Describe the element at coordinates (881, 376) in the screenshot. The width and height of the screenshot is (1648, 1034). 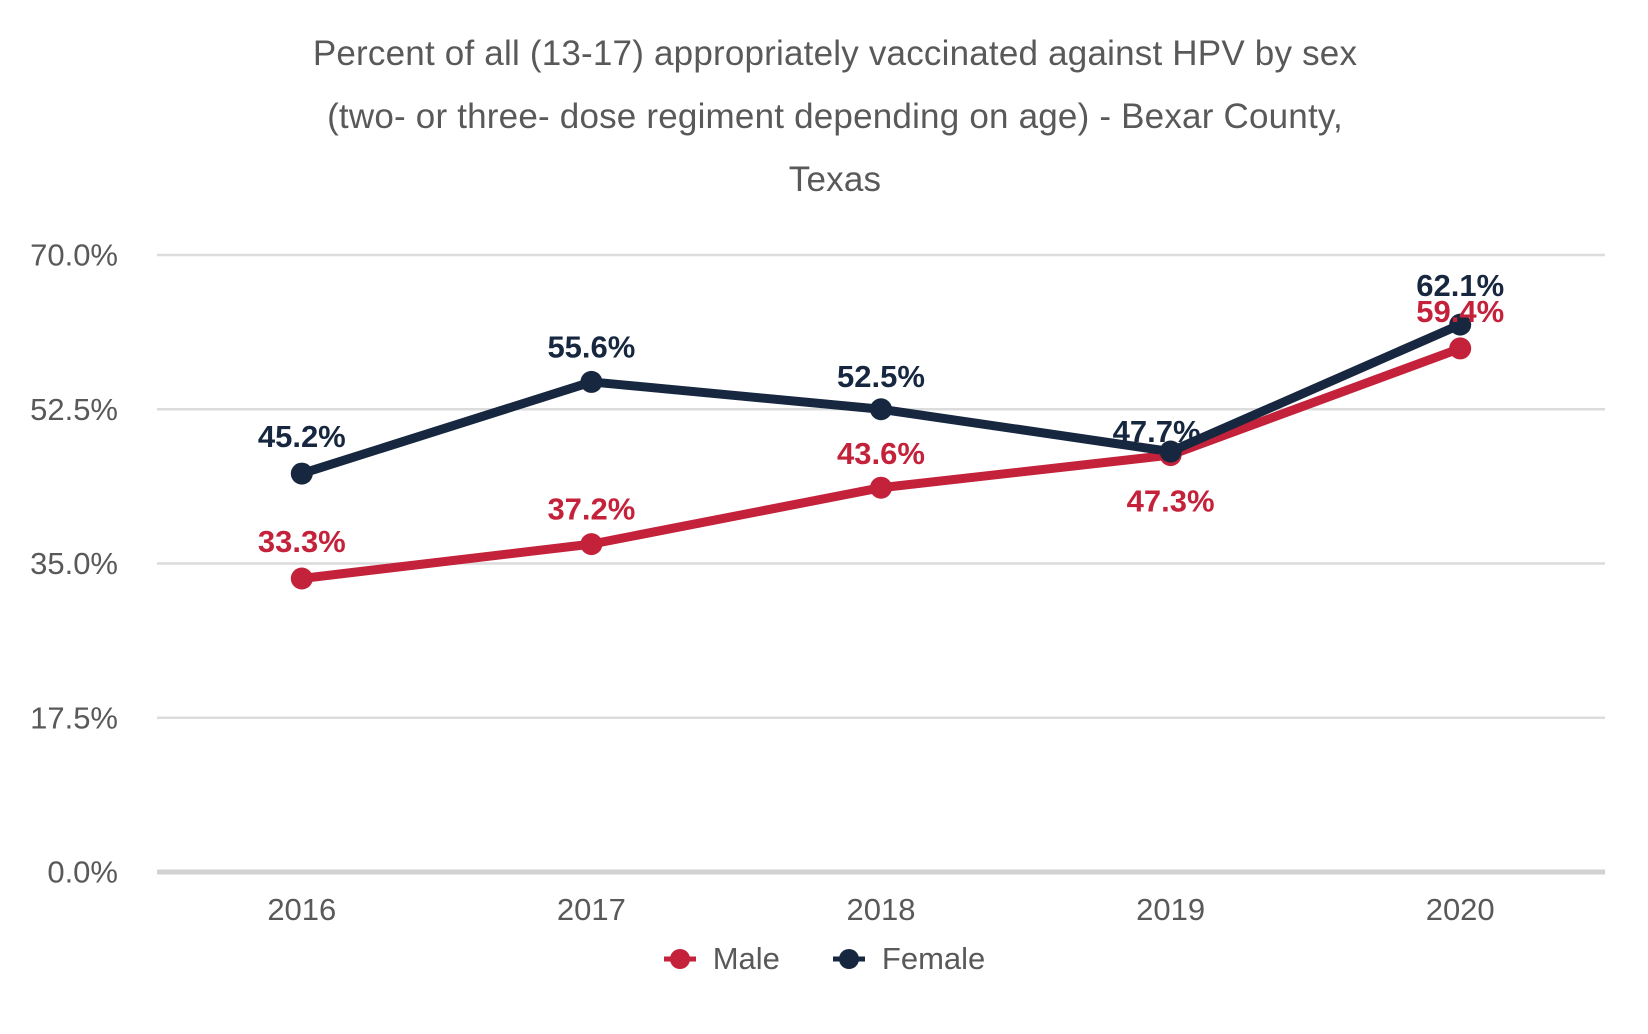
I see `female-data-label-2018: 52.5%` at that location.